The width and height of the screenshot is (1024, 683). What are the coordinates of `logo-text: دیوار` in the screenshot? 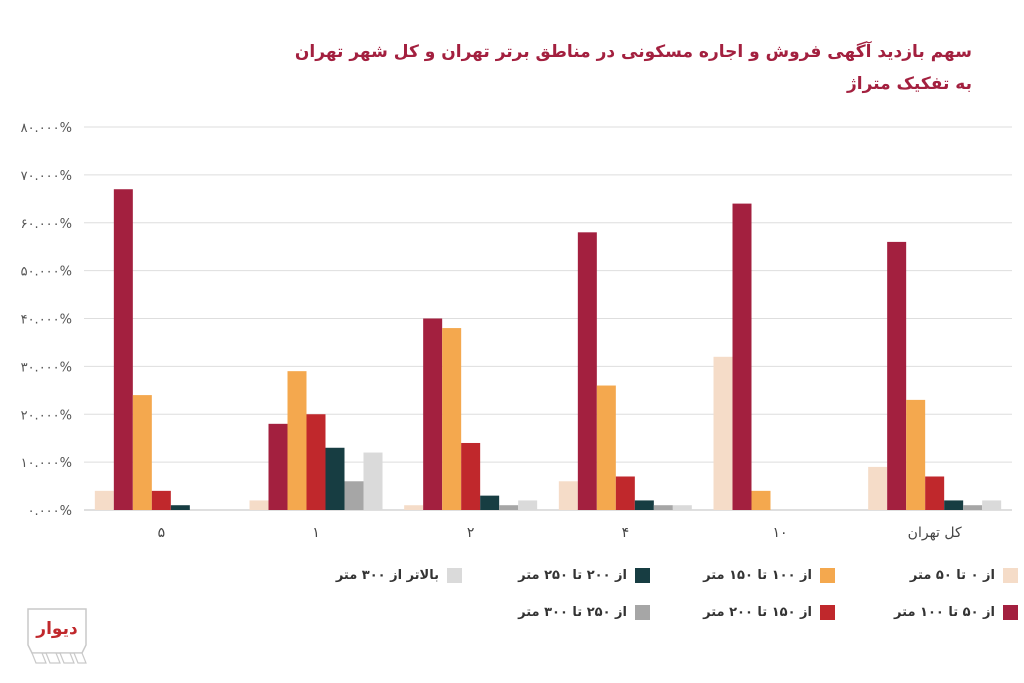 It's located at (56, 629).